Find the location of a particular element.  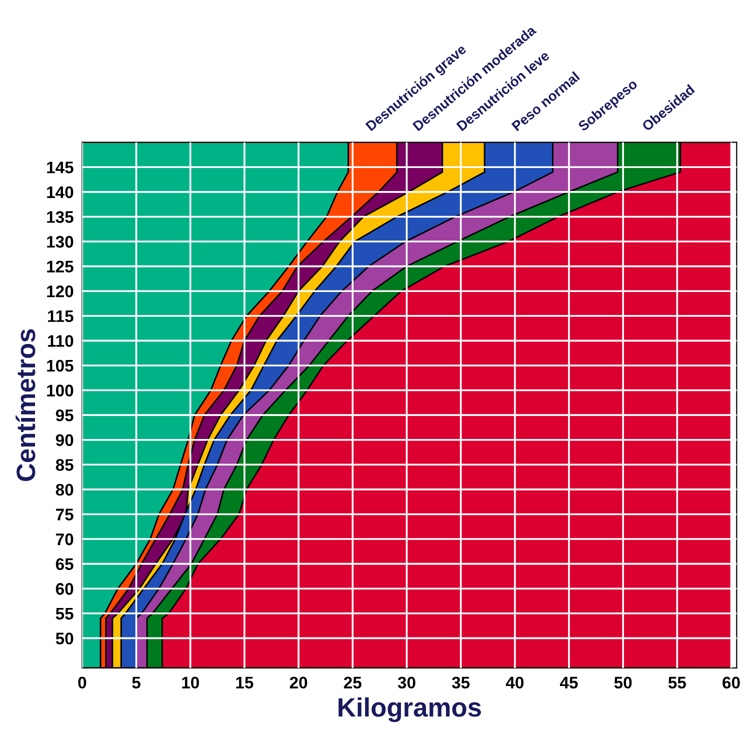

y-tick-label: 140 is located at coordinates (60, 192).